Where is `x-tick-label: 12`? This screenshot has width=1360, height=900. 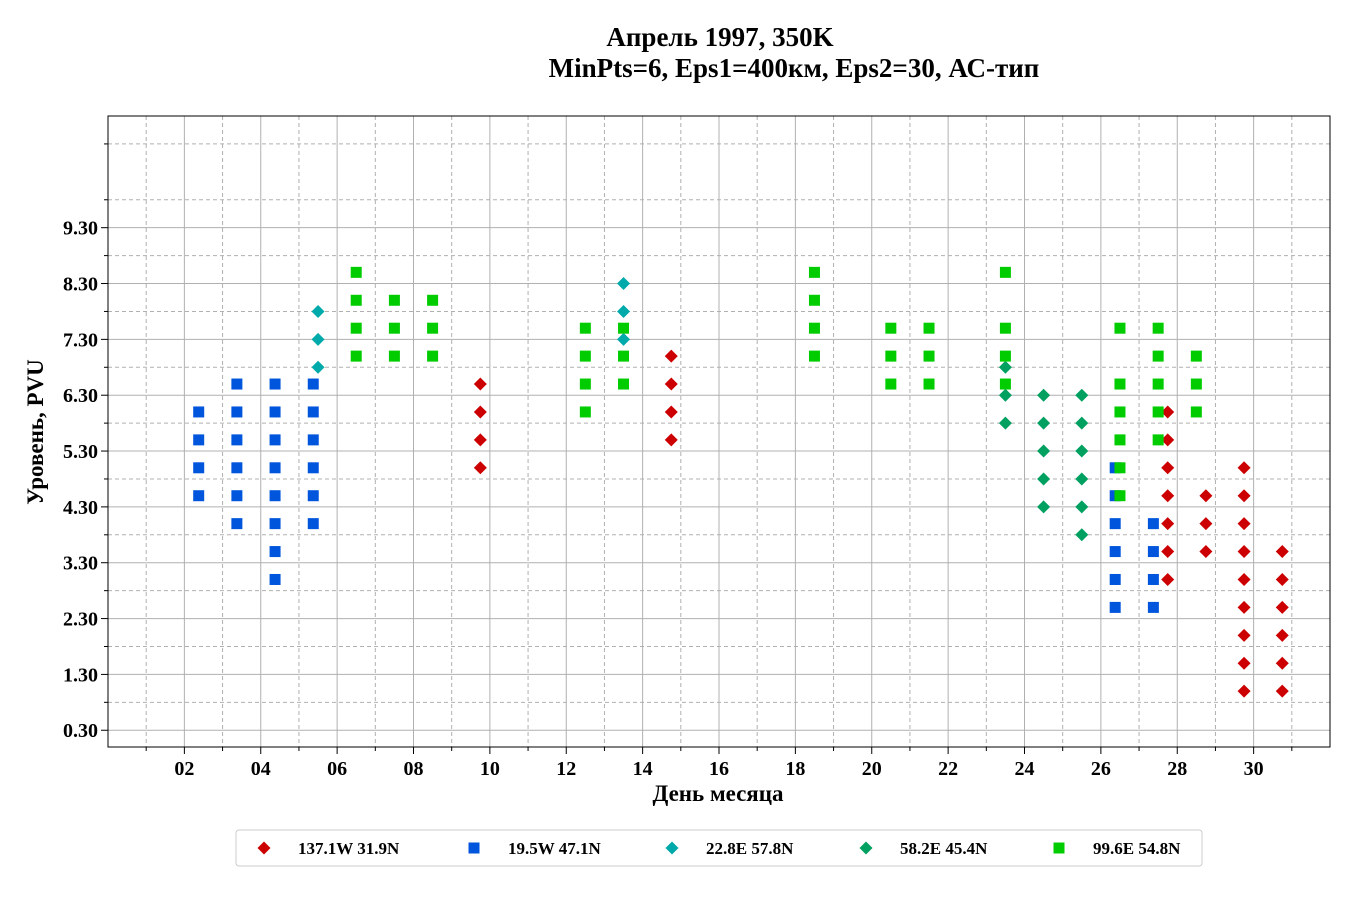
x-tick-label: 12 is located at coordinates (566, 769).